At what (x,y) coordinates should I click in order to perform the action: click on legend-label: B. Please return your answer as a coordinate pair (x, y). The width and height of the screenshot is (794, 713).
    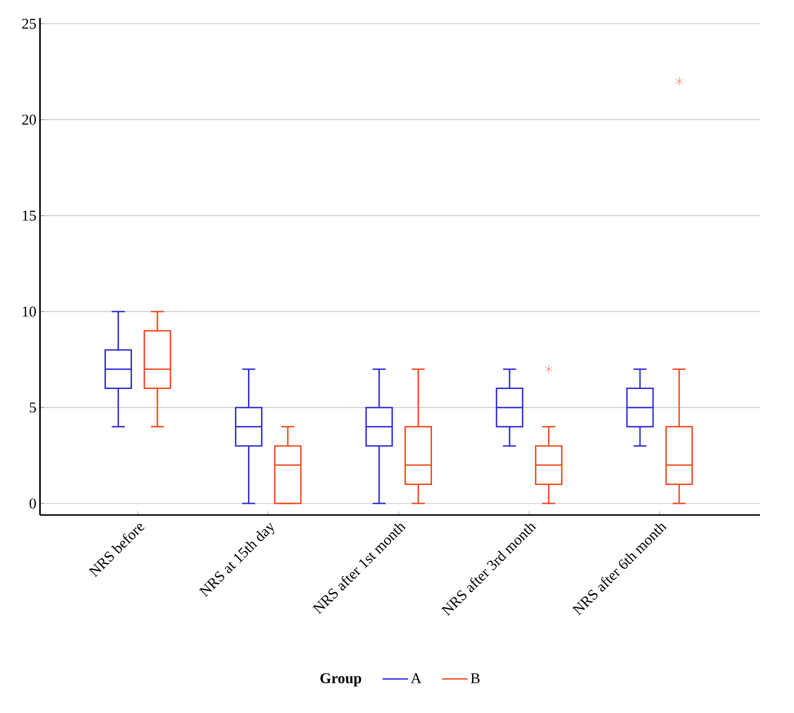
    Looking at the image, I should click on (475, 678).